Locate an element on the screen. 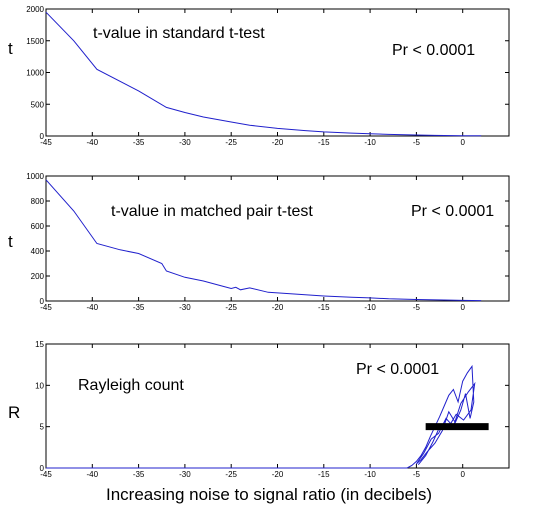 This screenshot has width=538, height=511. panel-2-xtick-label: -30 is located at coordinates (185, 307).